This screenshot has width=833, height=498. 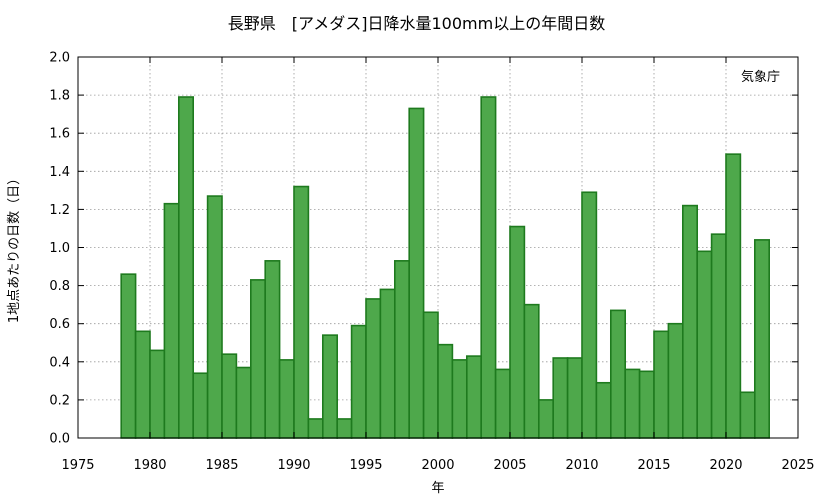 I want to click on y-tick-label: 1.6, so click(x=59, y=134).